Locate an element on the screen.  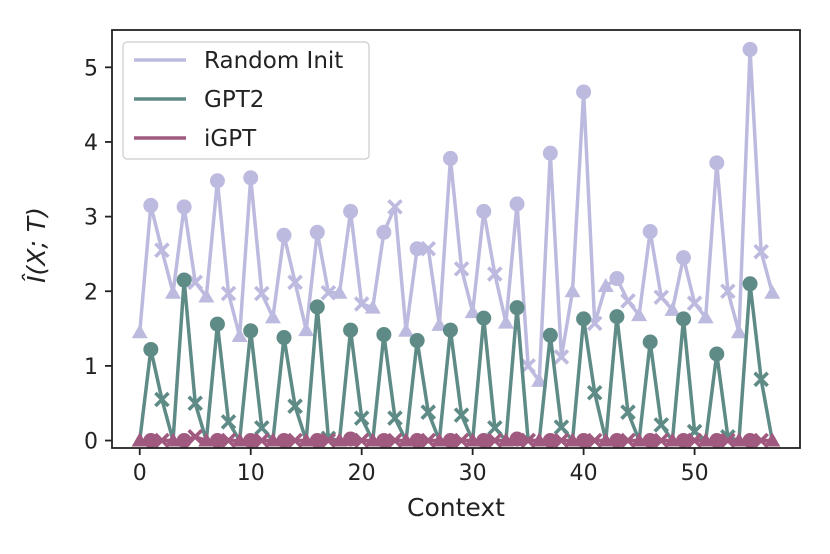
y-tick-label: 0 is located at coordinates (91, 442).